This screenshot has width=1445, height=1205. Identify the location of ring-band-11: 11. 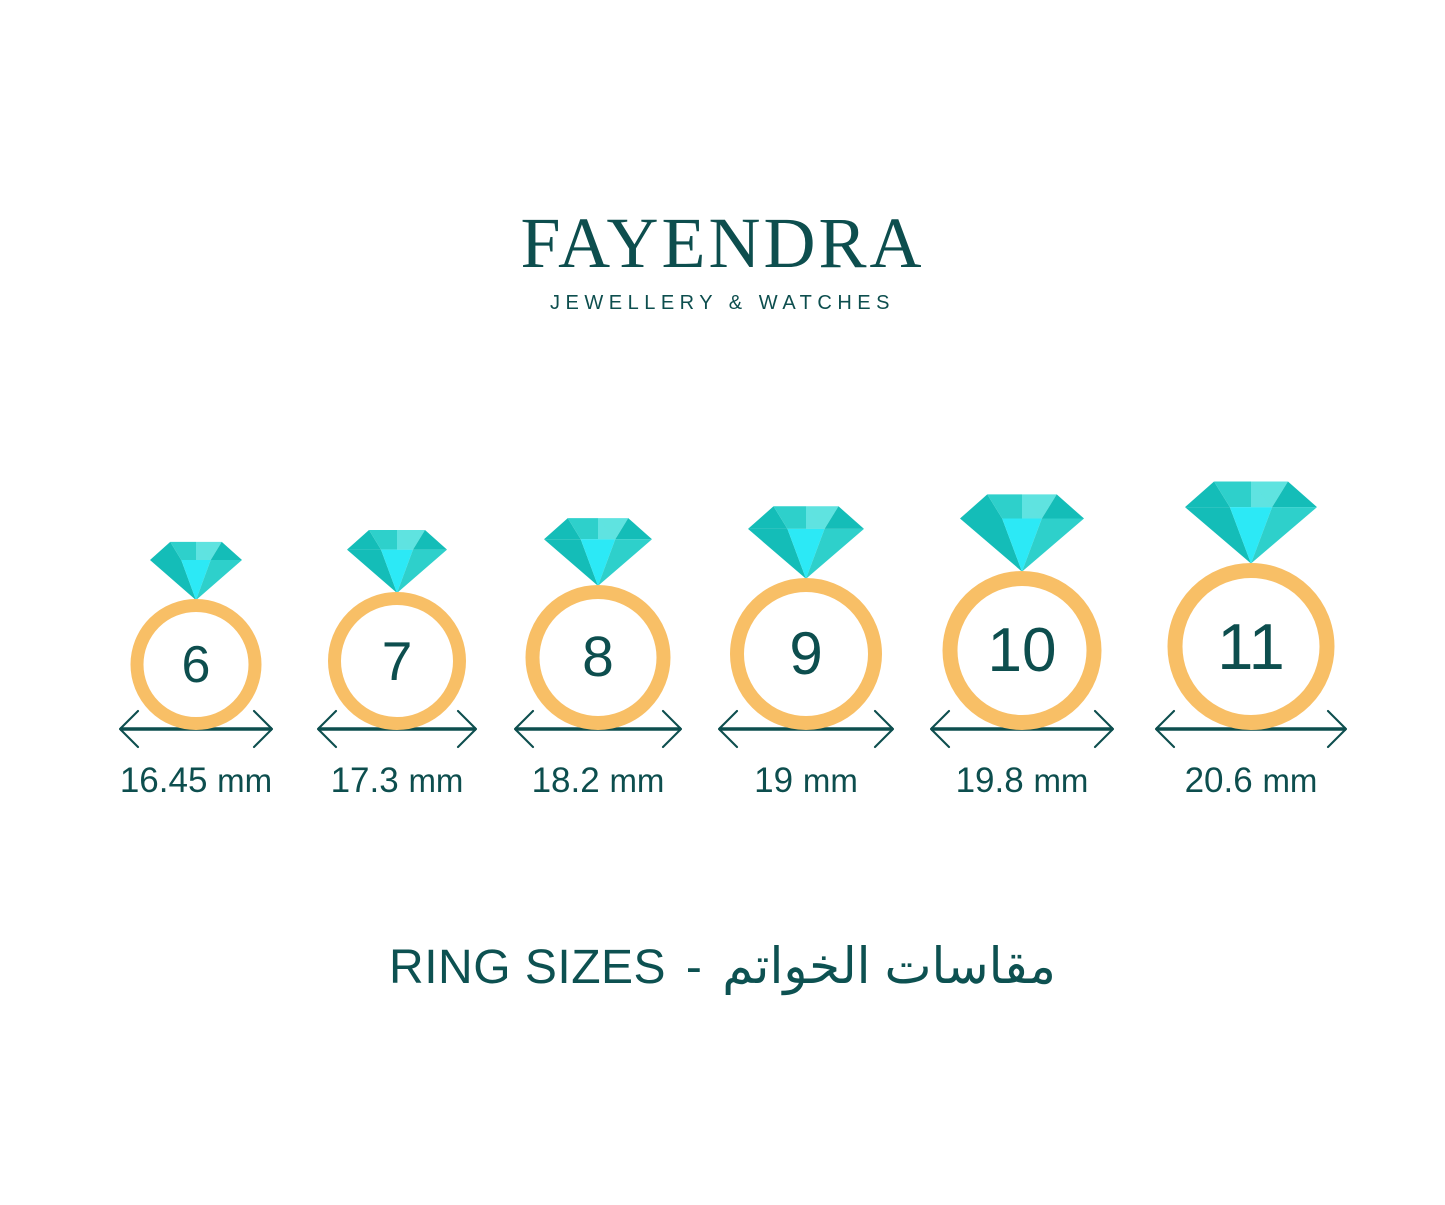
(1251, 646).